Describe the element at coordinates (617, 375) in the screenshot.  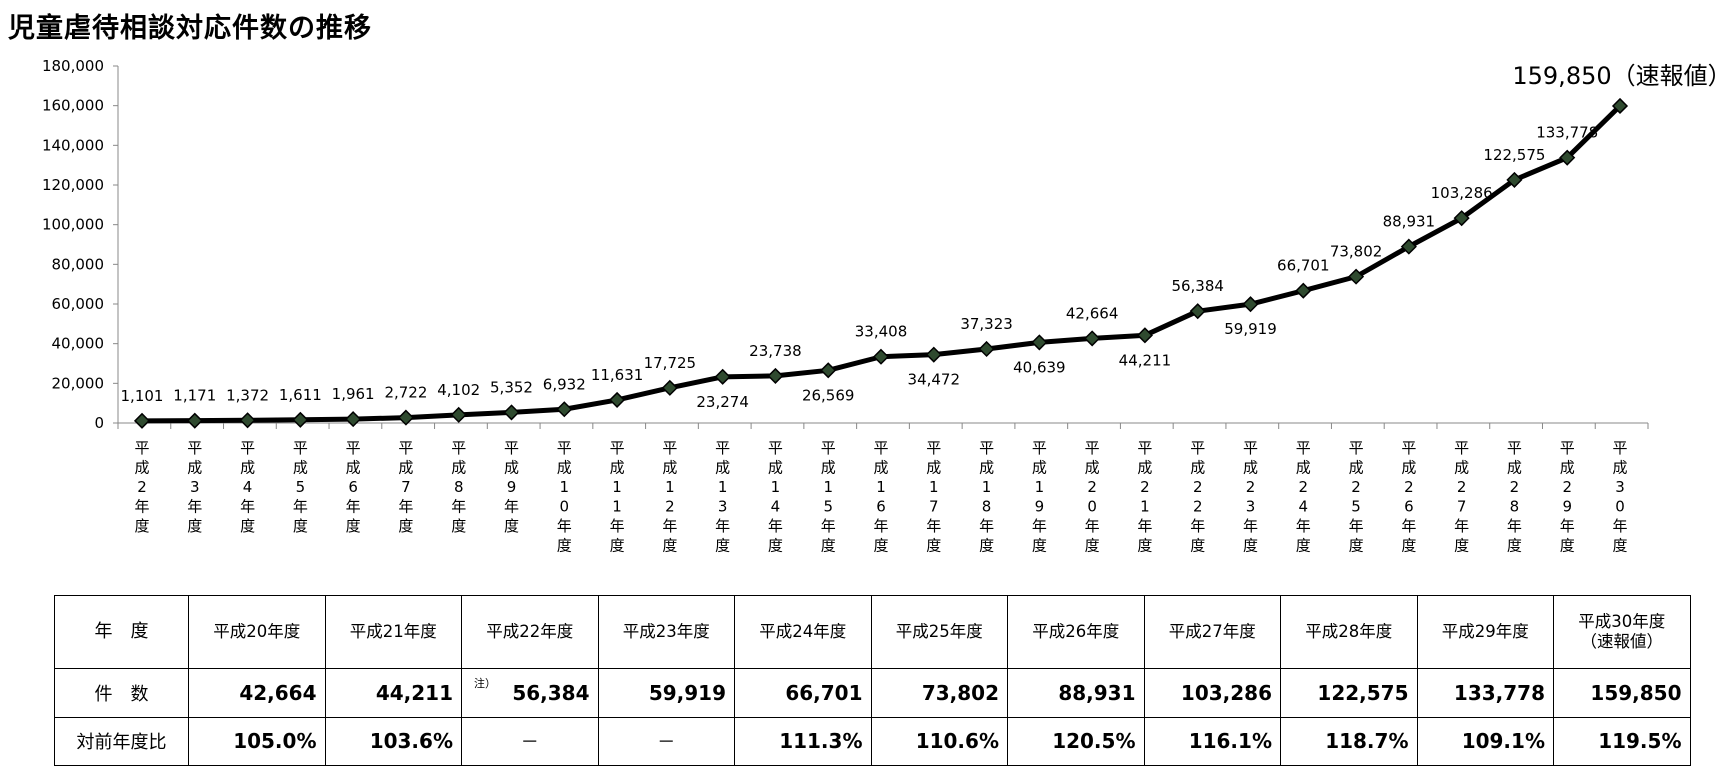
I see `data-label: 11,631` at that location.